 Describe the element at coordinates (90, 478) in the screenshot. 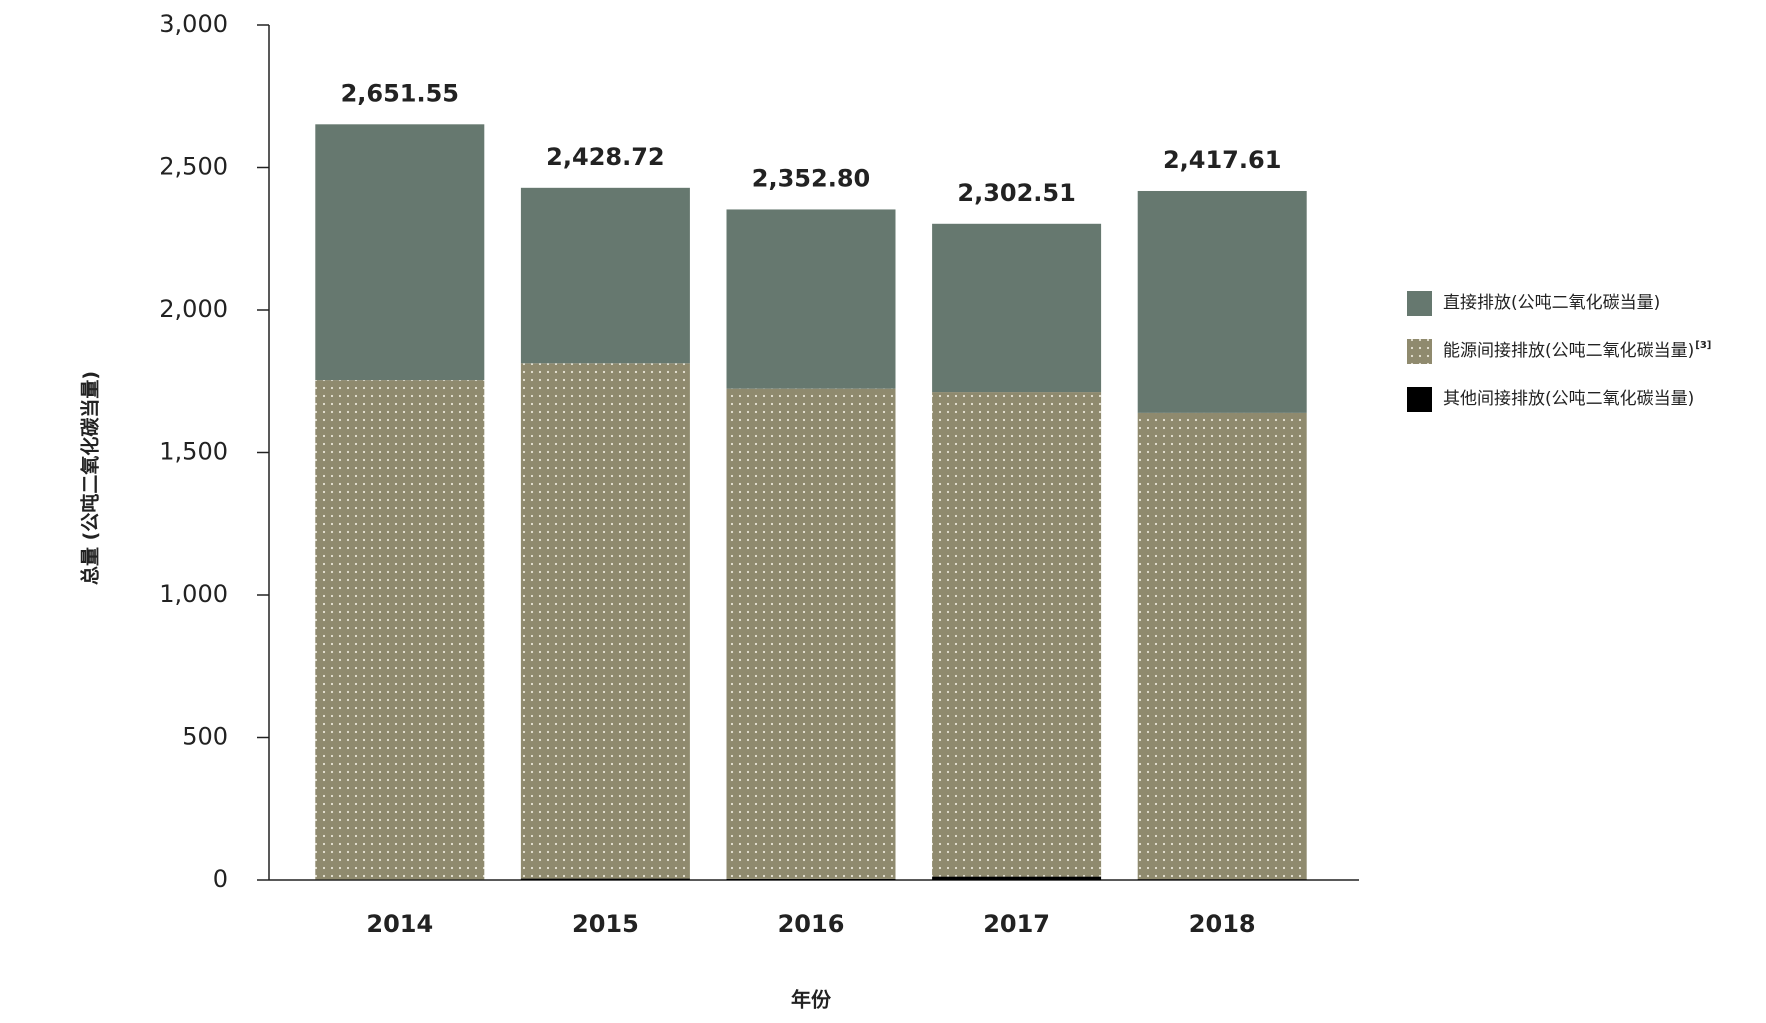

I see `y-axis-title: 总量 (公吨二氧化碳当量)` at that location.